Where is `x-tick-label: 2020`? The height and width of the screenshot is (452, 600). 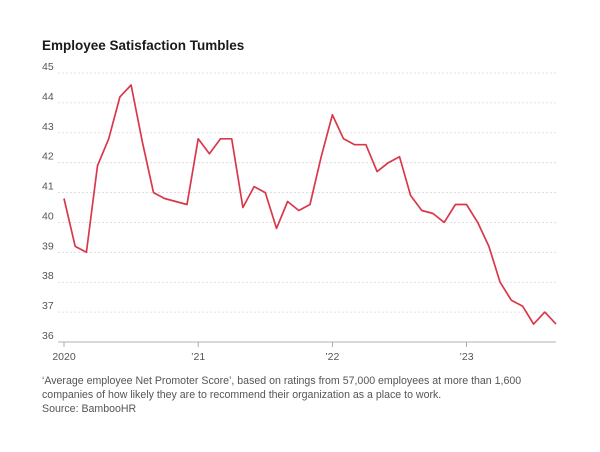
x-tick-label: 2020 is located at coordinates (64, 357).